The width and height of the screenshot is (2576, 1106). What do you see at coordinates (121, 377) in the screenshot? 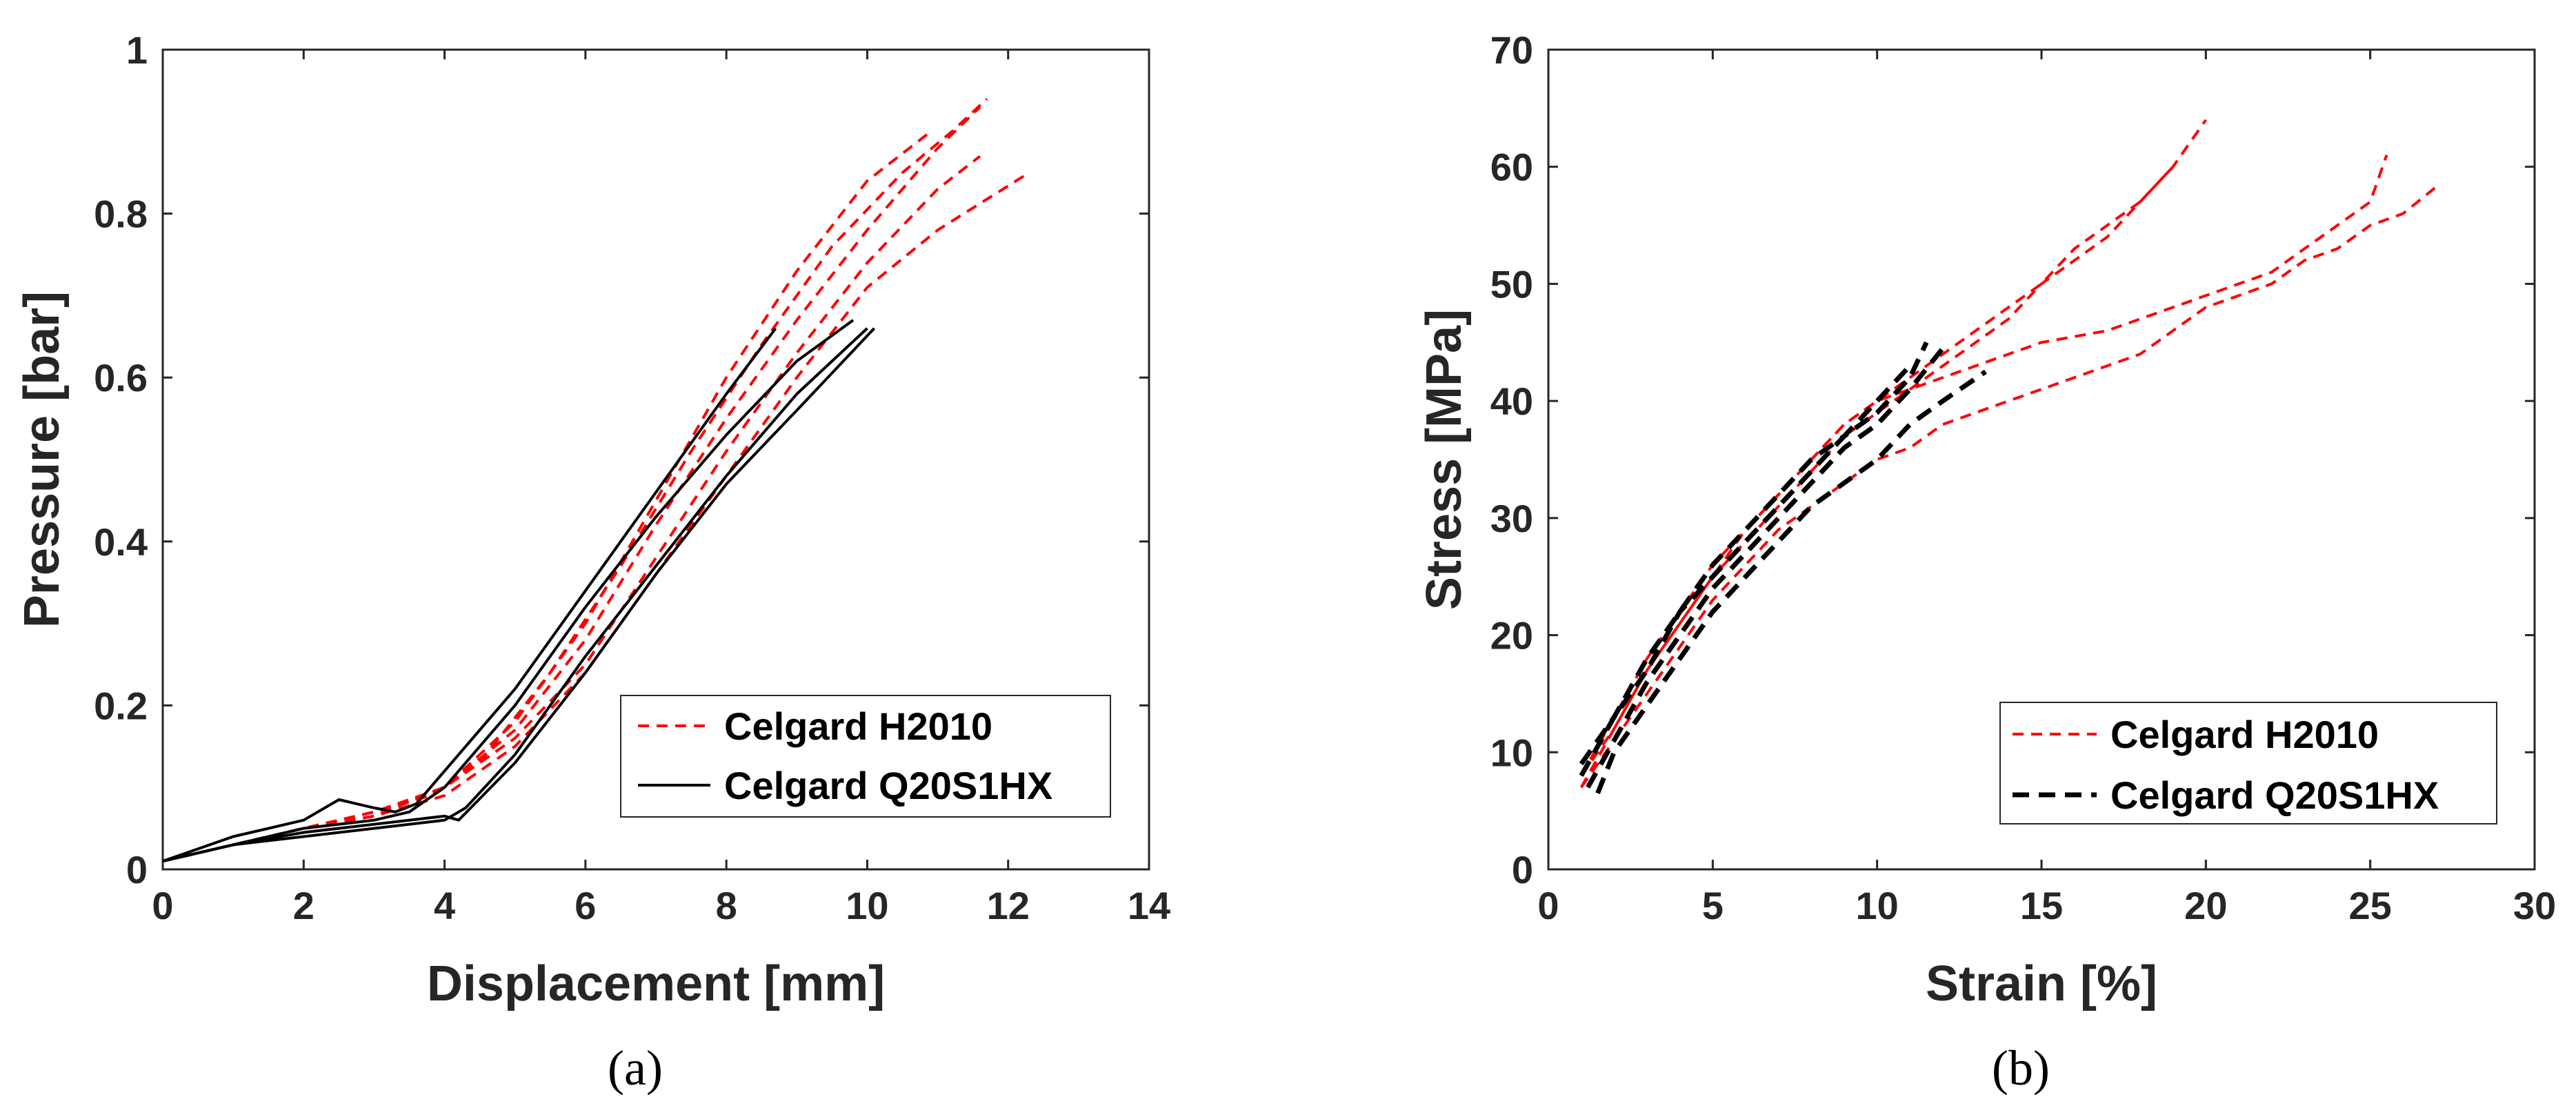
I see `y-tick-label: 0.6` at bounding box center [121, 377].